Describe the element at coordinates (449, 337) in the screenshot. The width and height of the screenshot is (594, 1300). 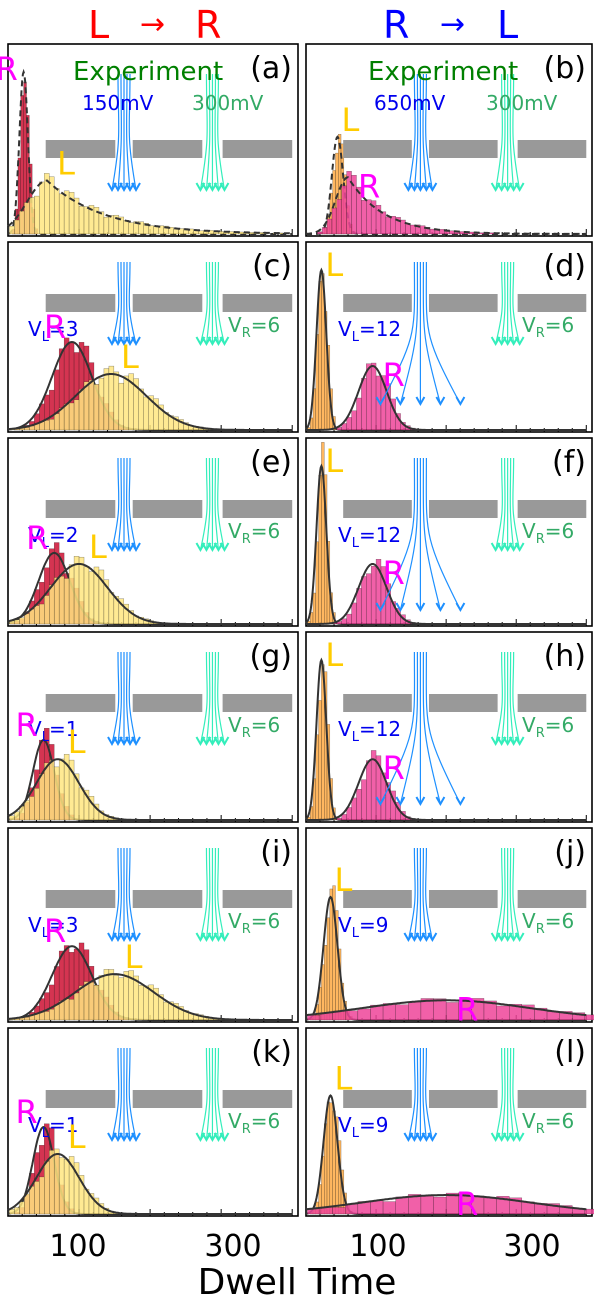
I see `panel-d: (d) VL=12 VR=6 R L` at that location.